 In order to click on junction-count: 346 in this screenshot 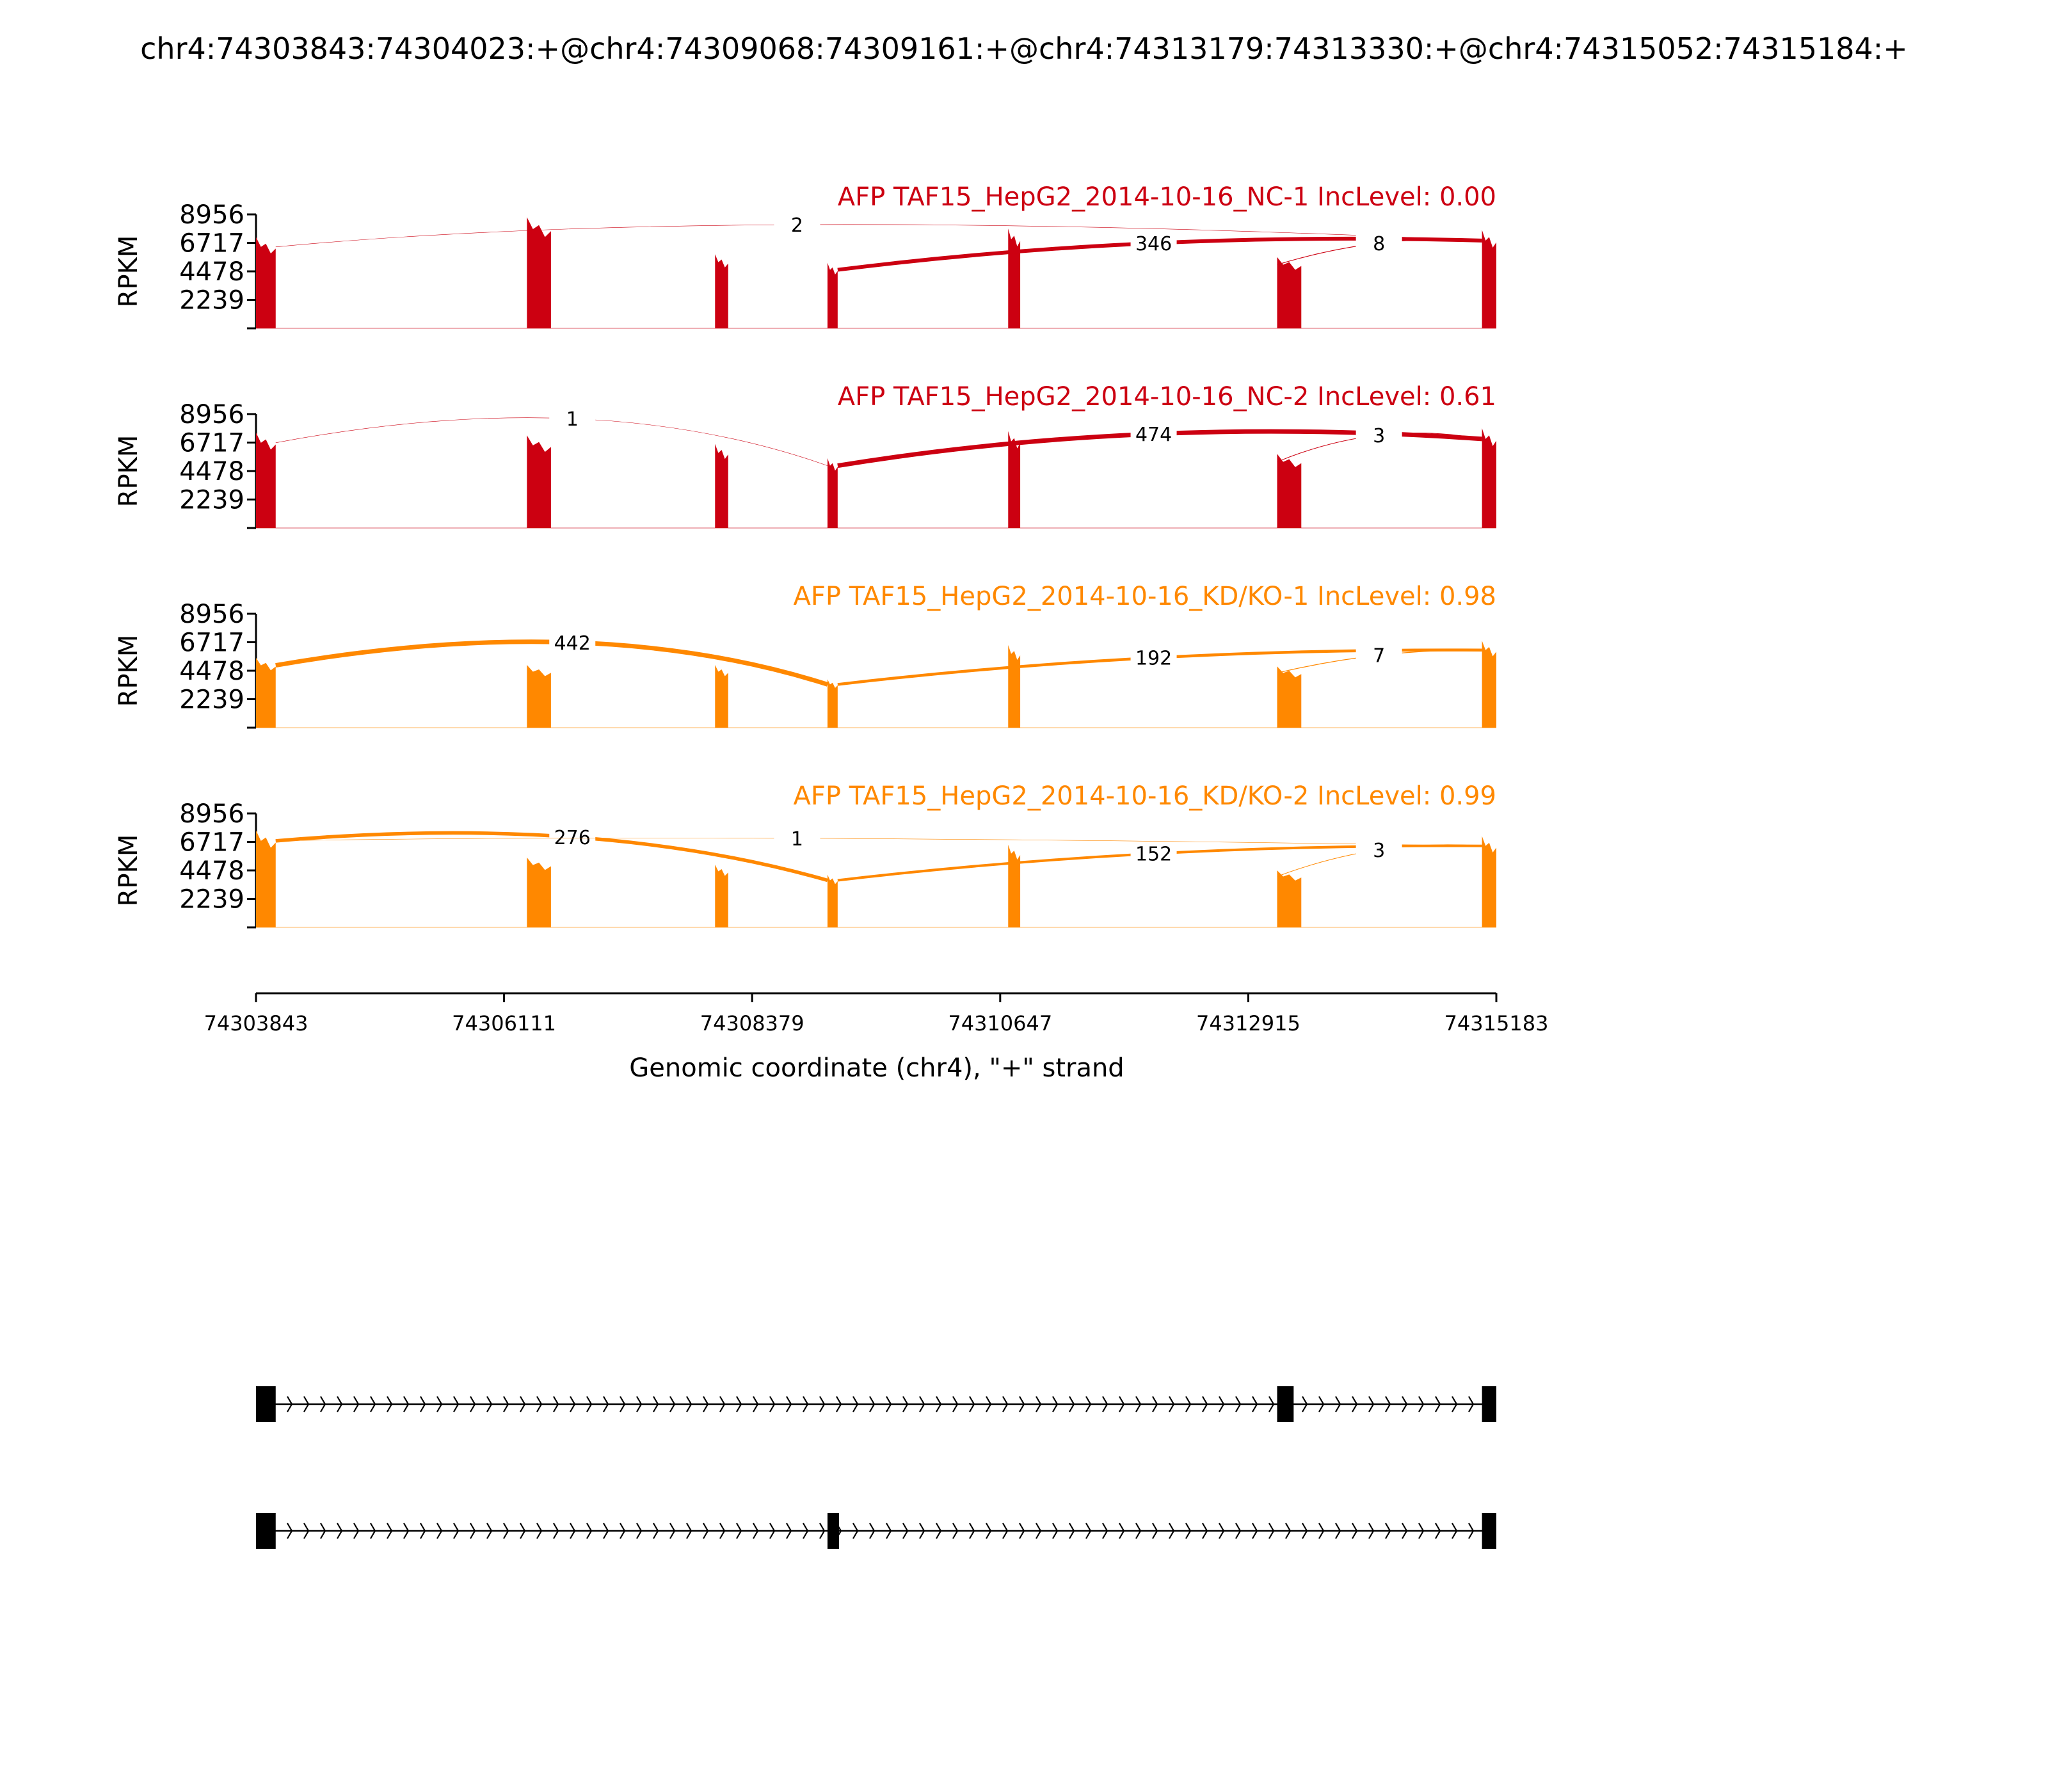, I will do `click(1153, 244)`.